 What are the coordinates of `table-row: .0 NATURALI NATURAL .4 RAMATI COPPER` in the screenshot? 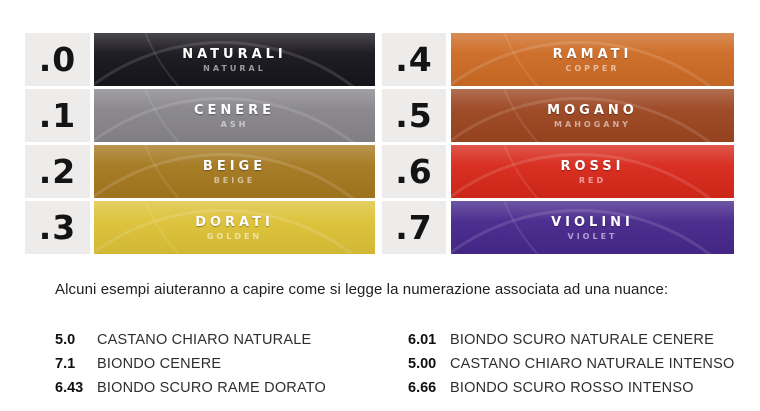 It's located at (379, 59).